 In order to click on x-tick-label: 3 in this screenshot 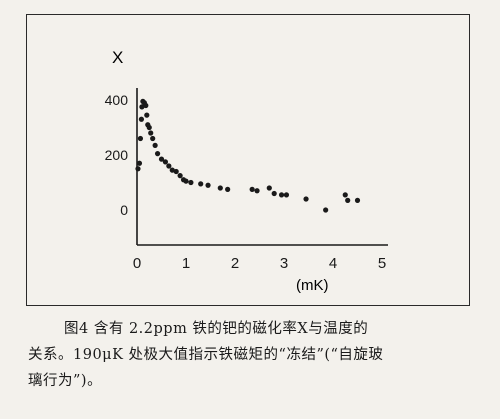, I will do `click(284, 263)`.